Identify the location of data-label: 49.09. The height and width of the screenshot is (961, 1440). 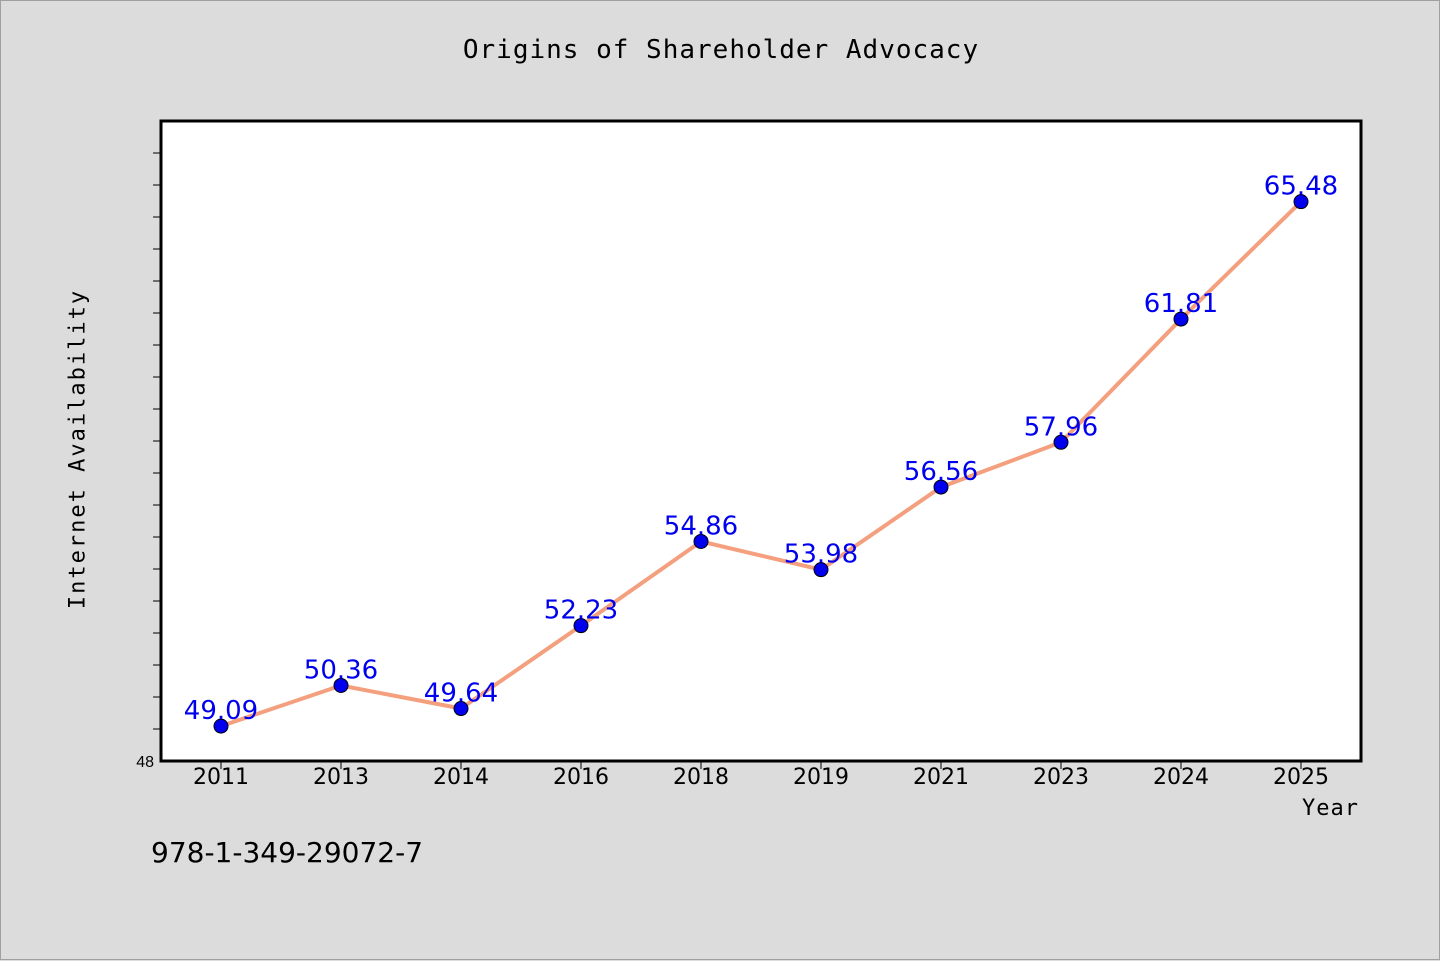
(221, 711).